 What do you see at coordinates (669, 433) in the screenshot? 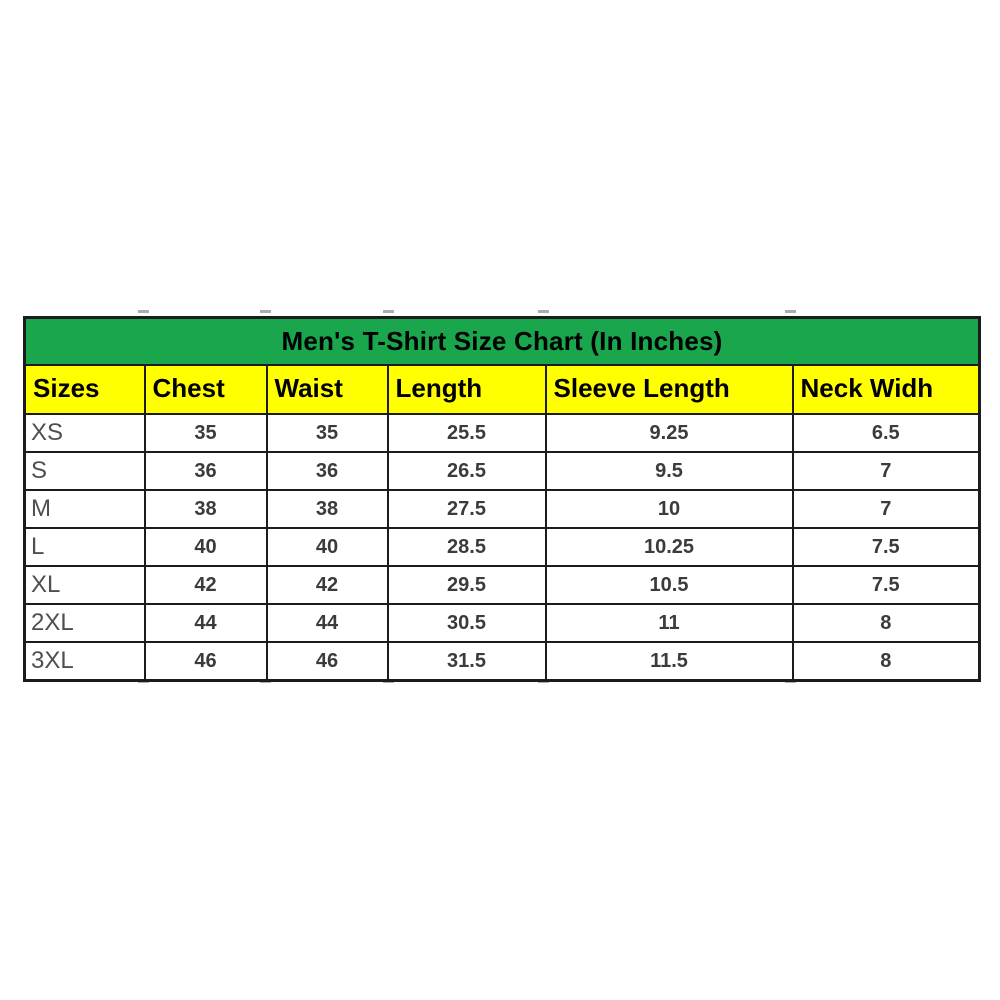
I see `value-cell: 9.25` at bounding box center [669, 433].